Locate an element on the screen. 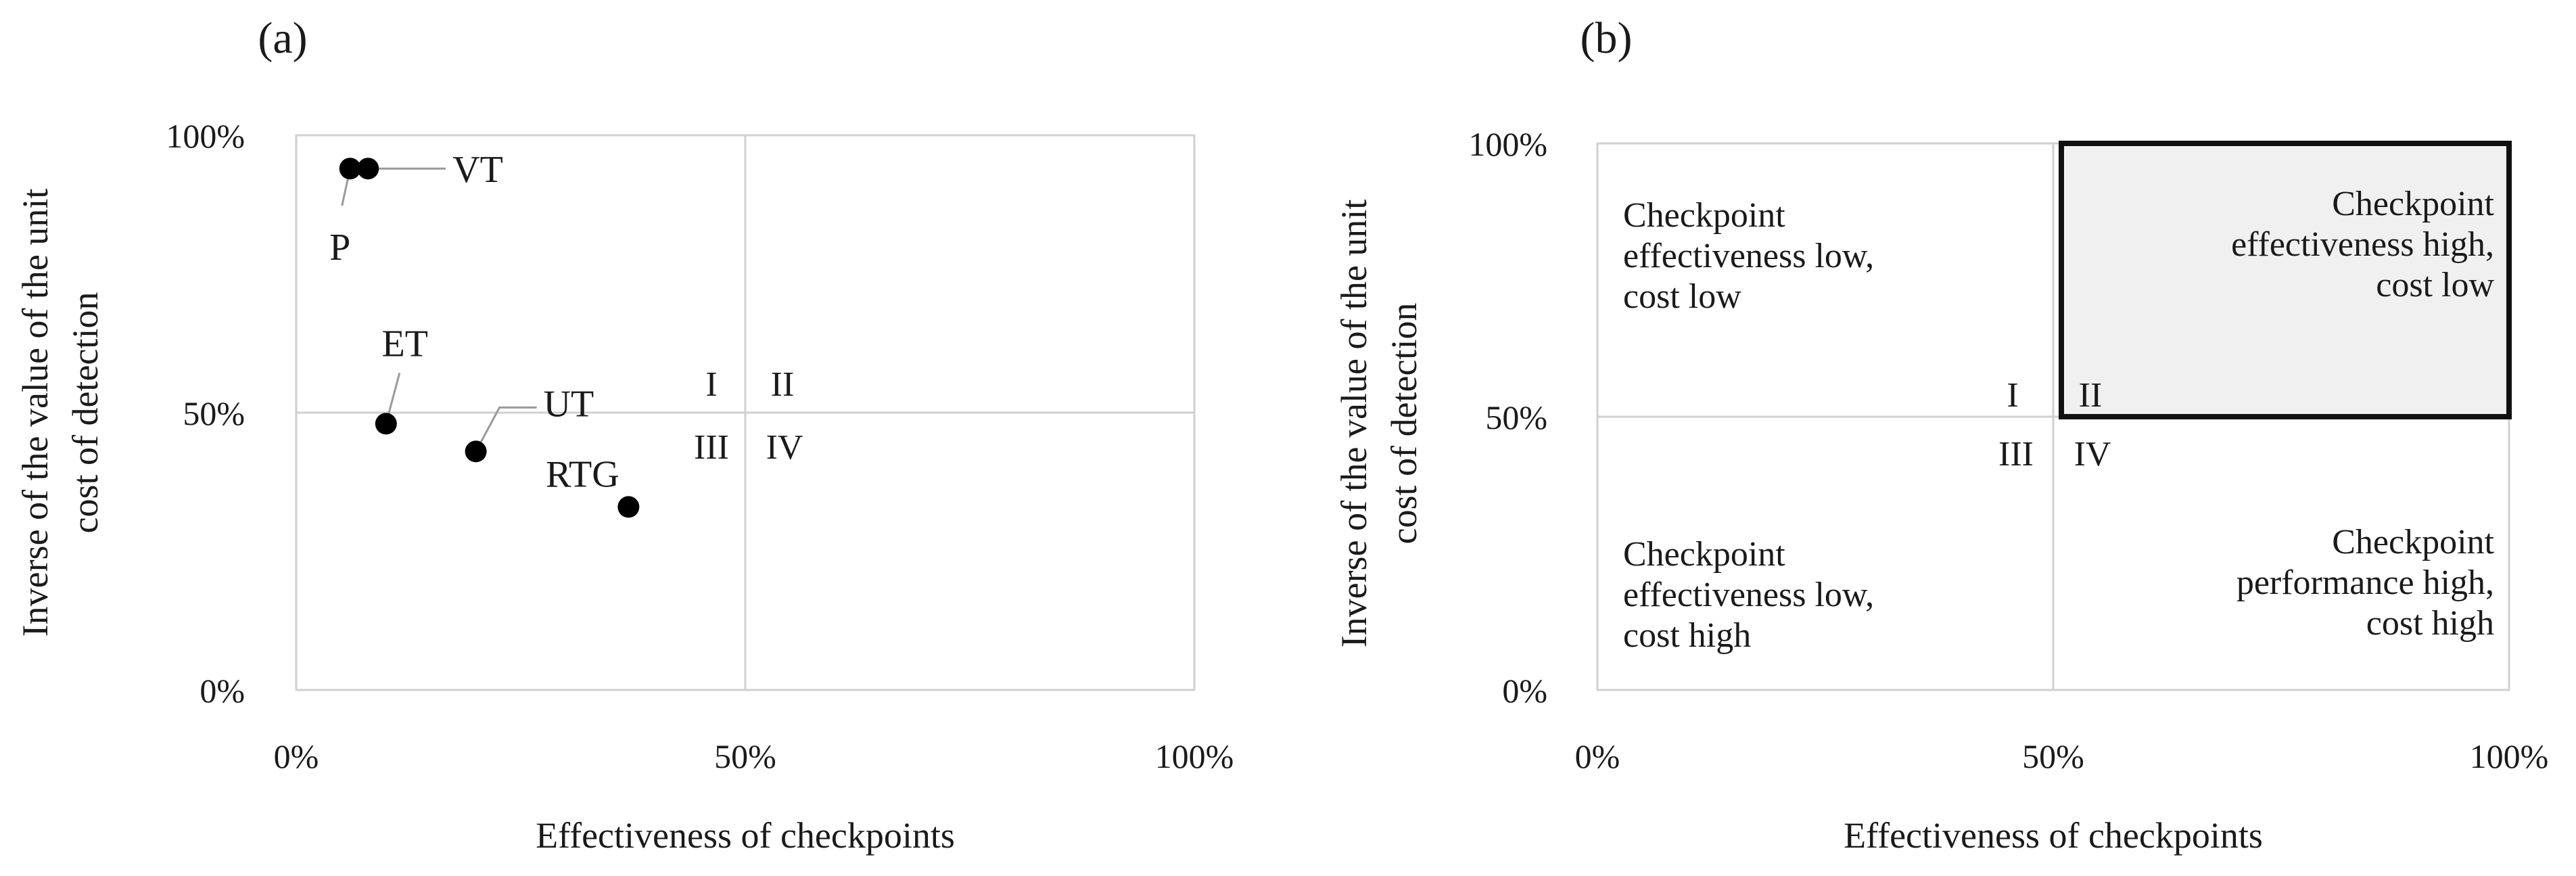  quadrant-label-b: II is located at coordinates (2091, 395).